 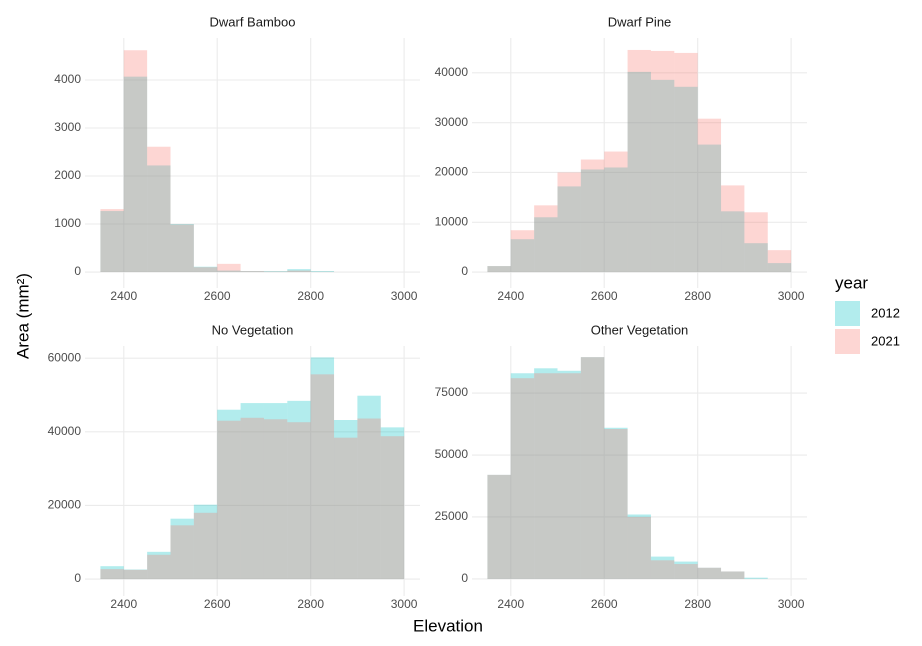 I want to click on x-axis-title: Elevation, so click(x=448, y=625).